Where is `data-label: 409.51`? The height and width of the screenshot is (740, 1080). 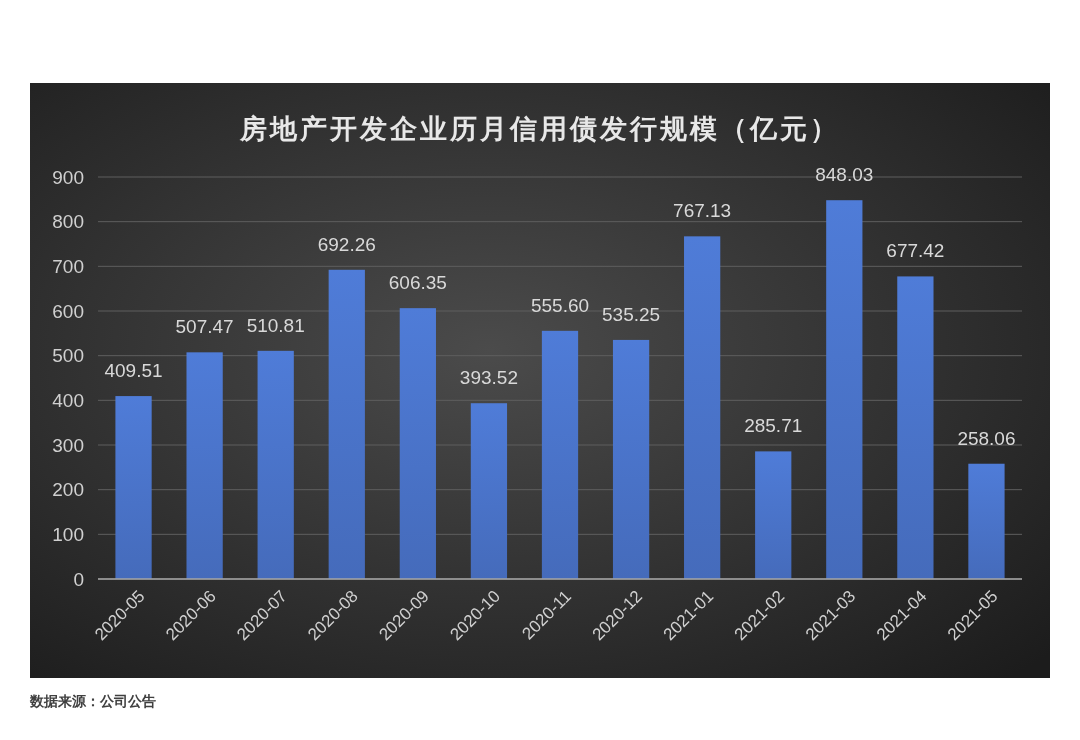
data-label: 409.51 is located at coordinates (133, 371).